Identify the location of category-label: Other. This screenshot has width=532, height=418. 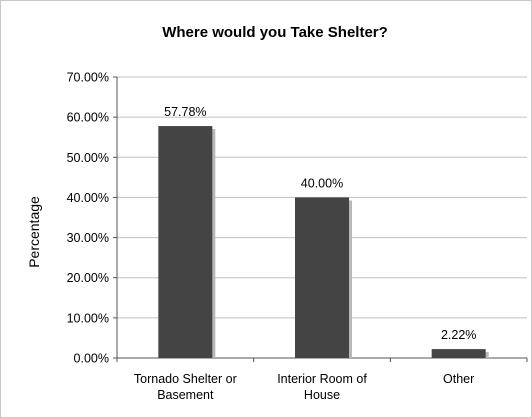
(458, 379).